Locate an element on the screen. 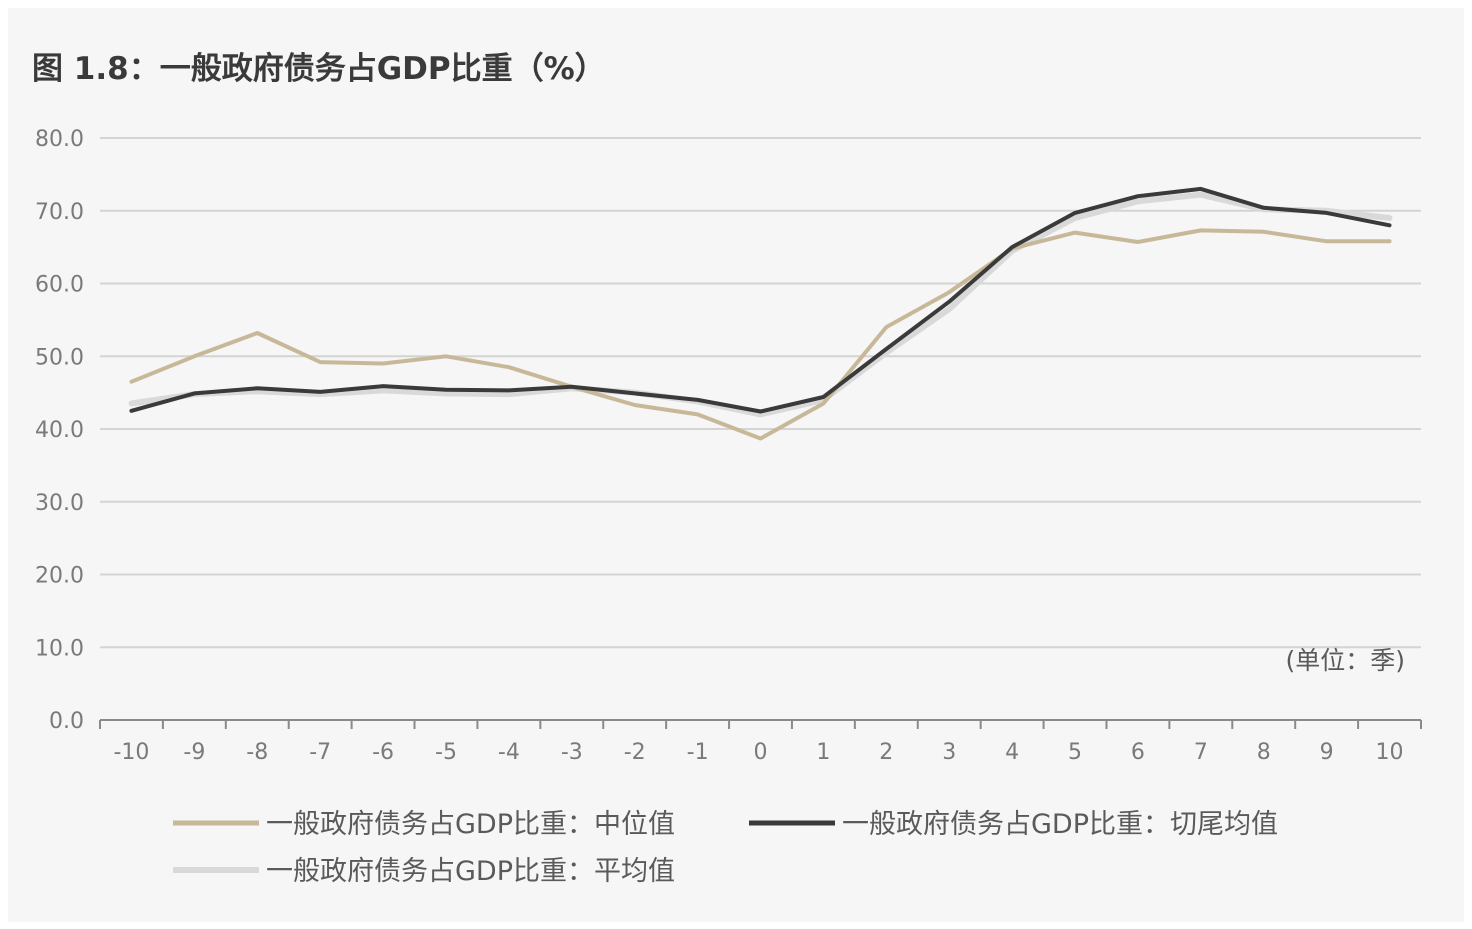  x-tick-label: 8 is located at coordinates (1264, 752).